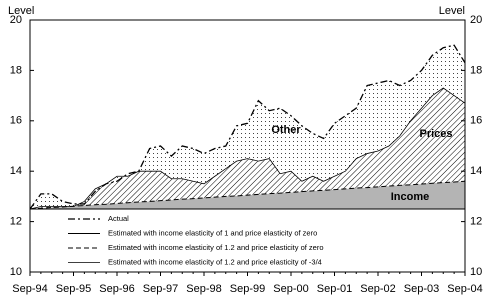 This screenshot has width=493, height=304. I want to click on x-tick-label: Sep-02, so click(377, 289).